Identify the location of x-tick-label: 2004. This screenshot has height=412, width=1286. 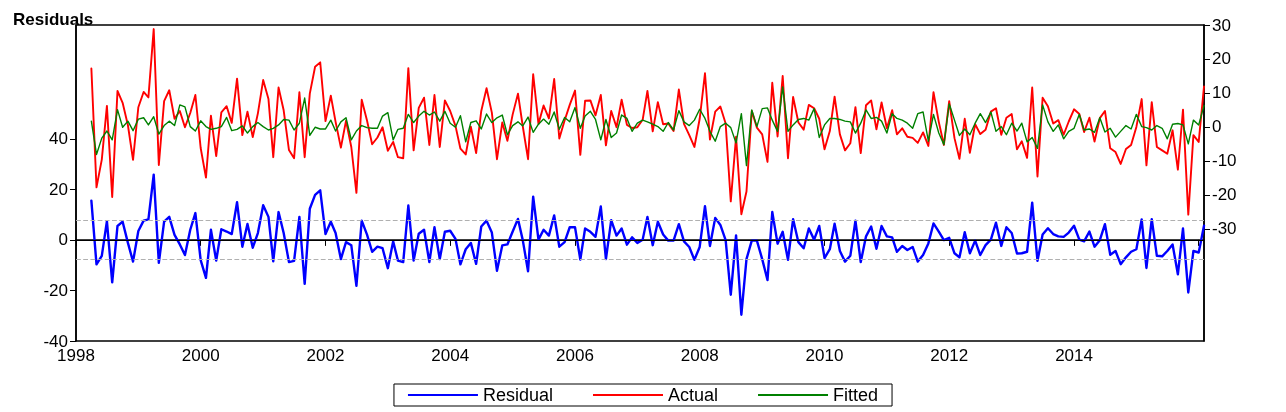
(450, 355).